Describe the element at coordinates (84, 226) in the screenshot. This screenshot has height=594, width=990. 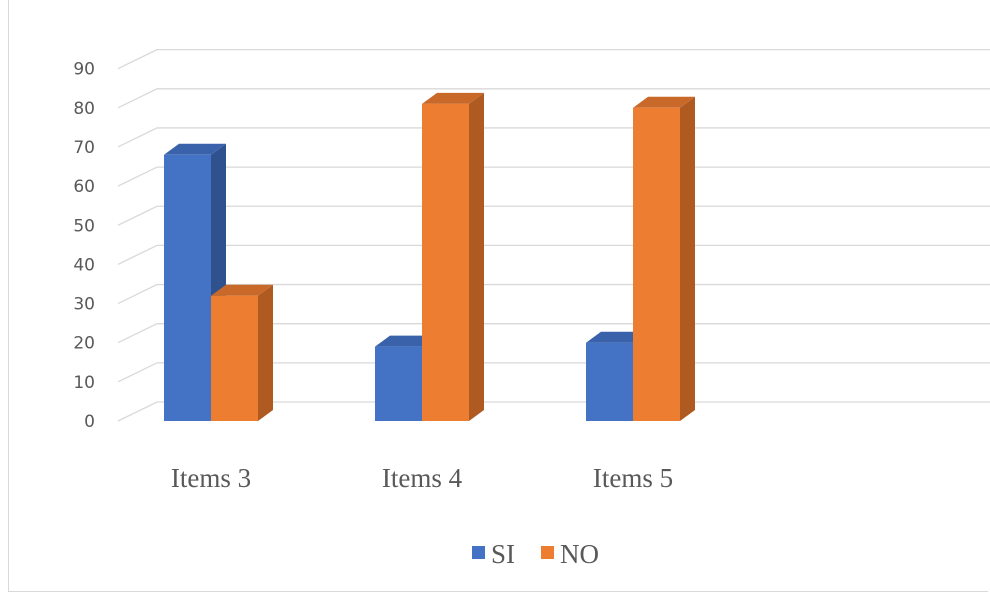
I see `y-tick-label: 50` at that location.